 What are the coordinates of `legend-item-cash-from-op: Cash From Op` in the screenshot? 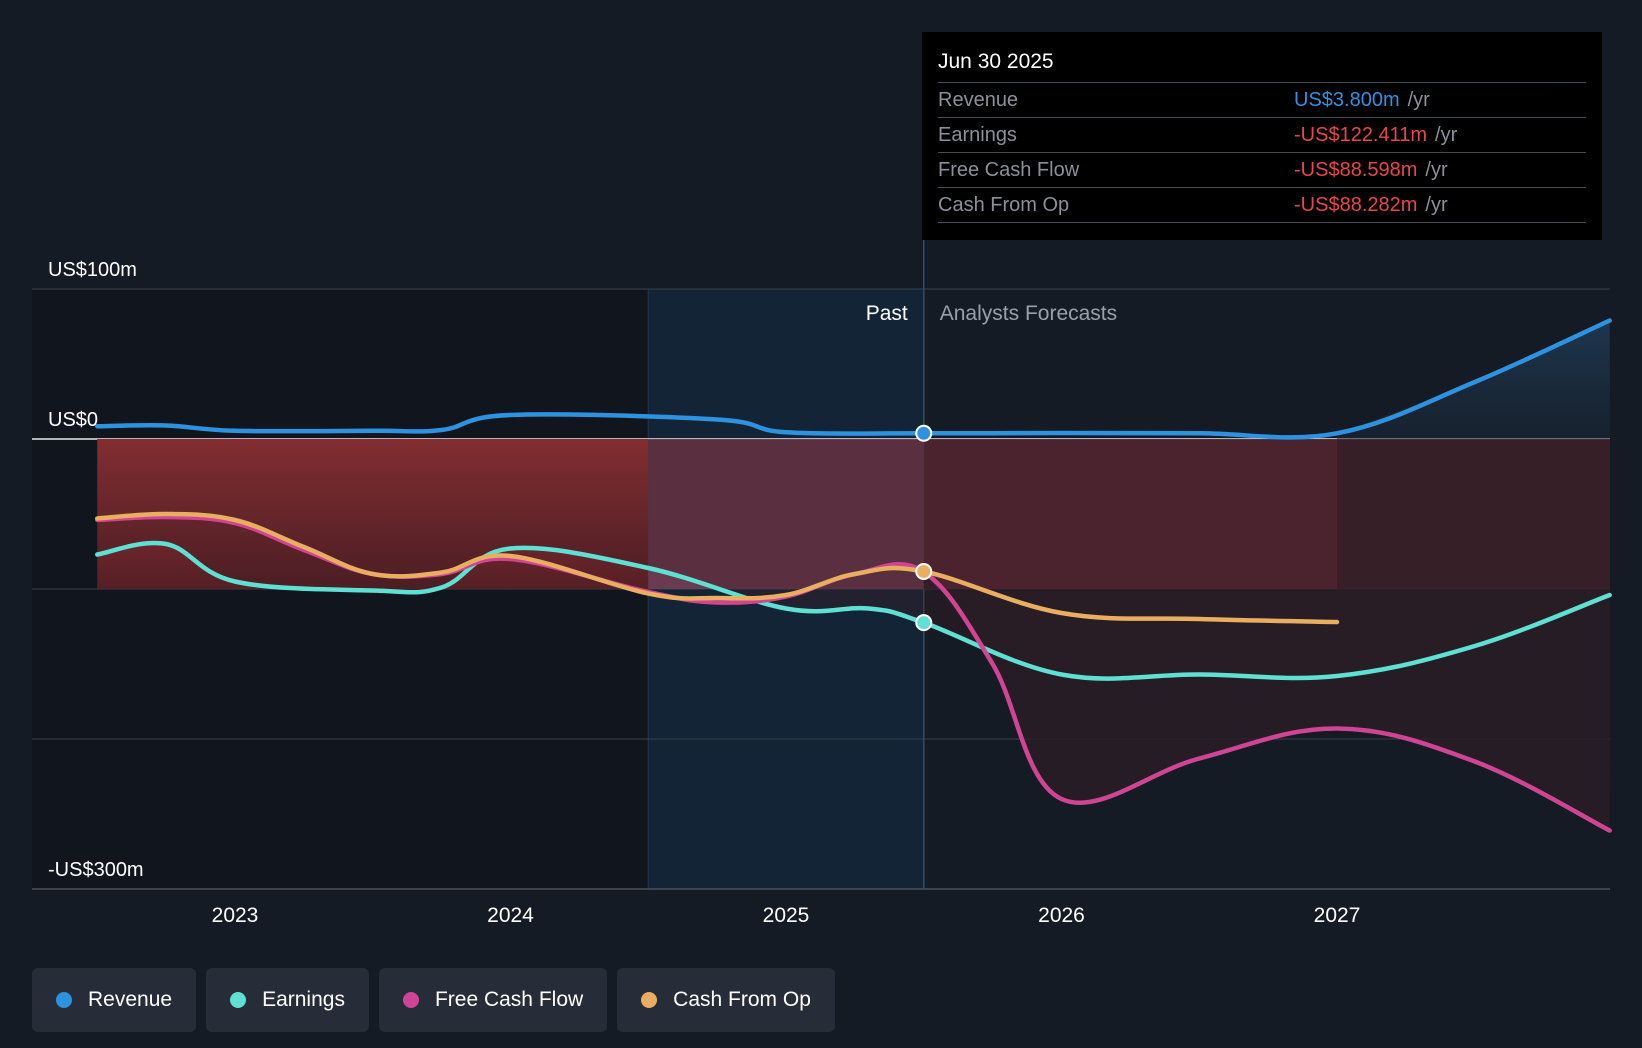 It's located at (726, 1000).